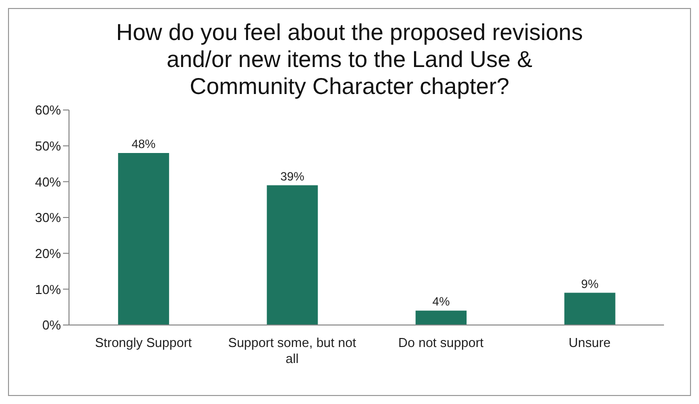  What do you see at coordinates (52, 325) in the screenshot?
I see `y-tick-label: 0%` at bounding box center [52, 325].